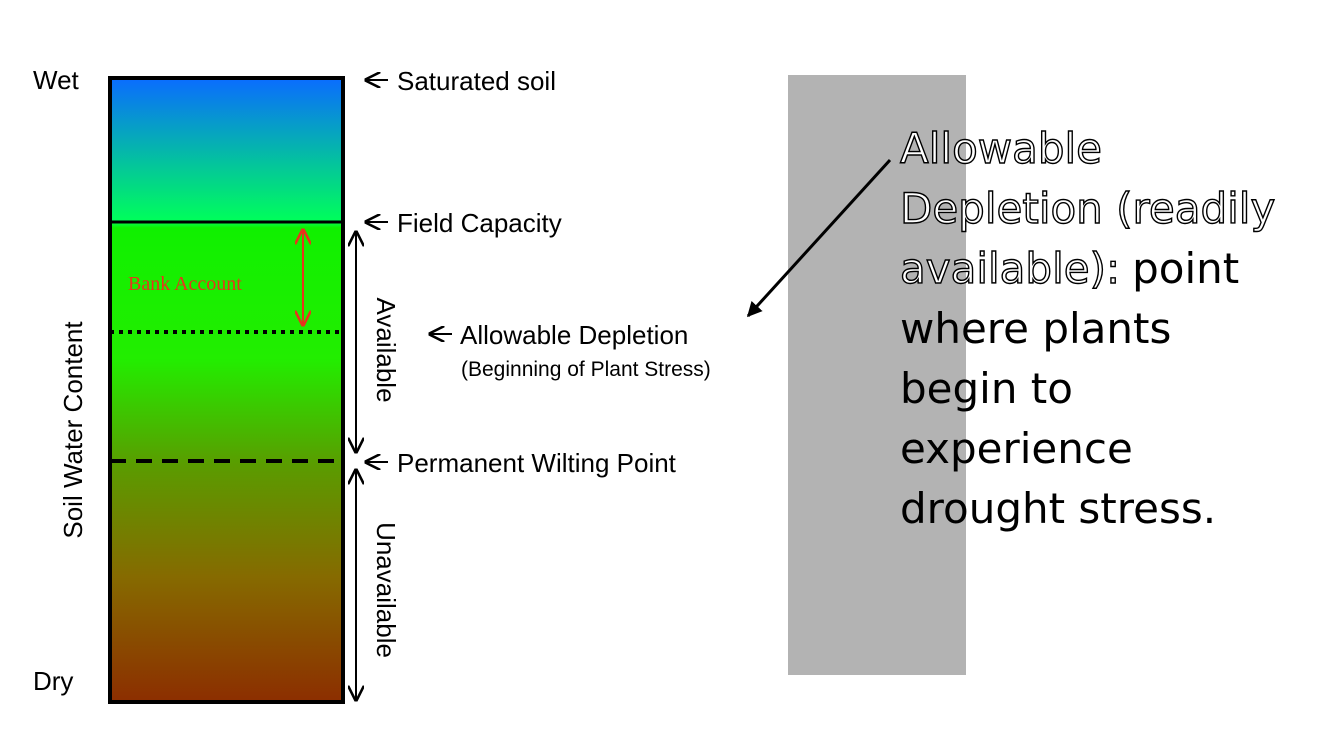 This screenshot has height=750, width=1333. What do you see at coordinates (476, 81) in the screenshot?
I see `level-label: Saturated soil` at bounding box center [476, 81].